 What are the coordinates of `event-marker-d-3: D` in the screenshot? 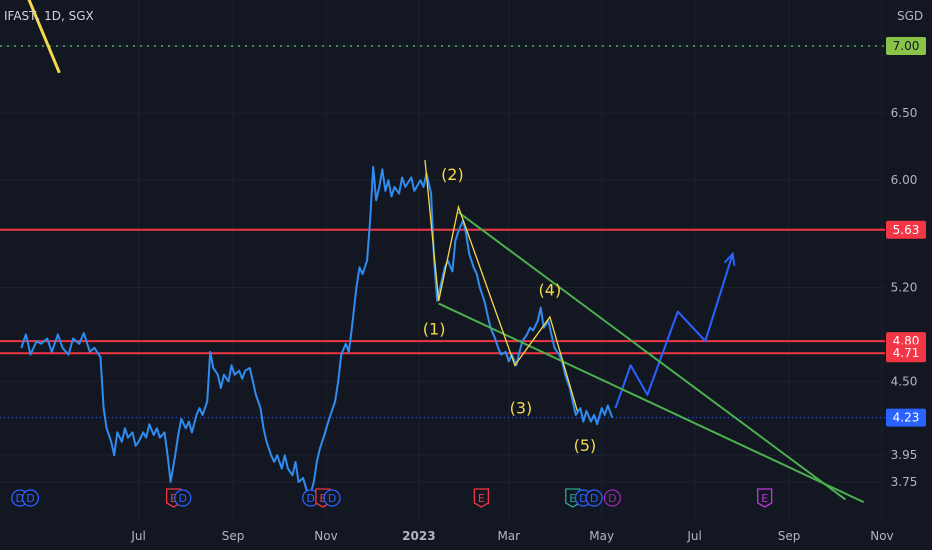 It's located at (183, 498).